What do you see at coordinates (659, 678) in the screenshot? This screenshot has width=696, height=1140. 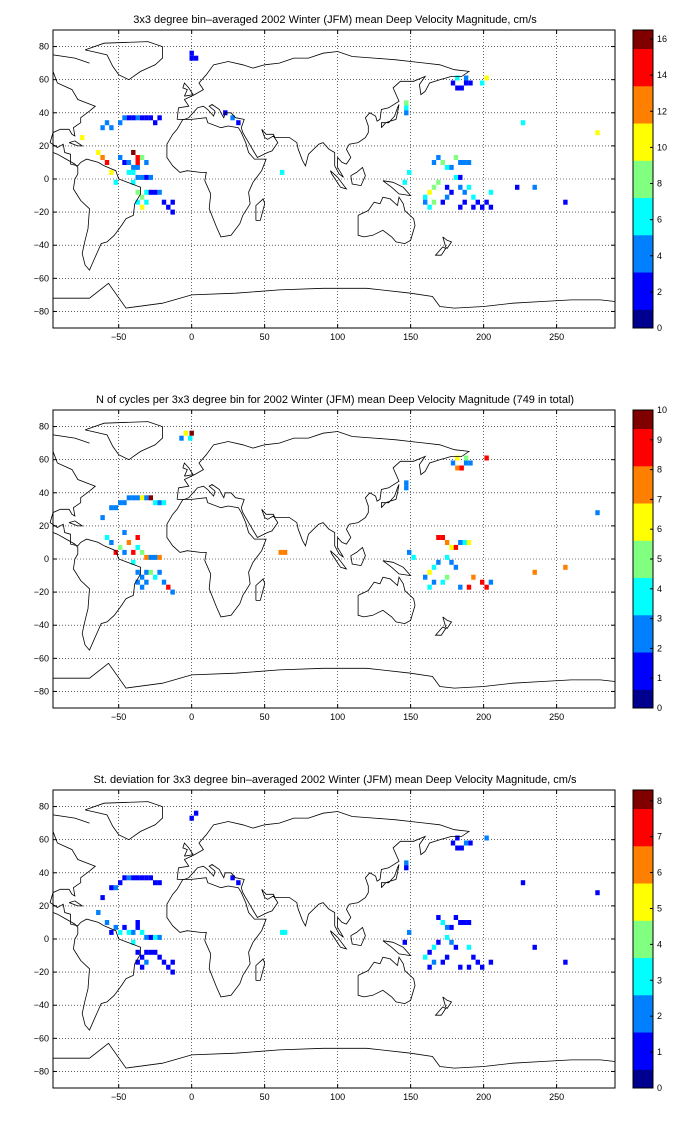 I see `colorbar-tick-label: 1` at bounding box center [659, 678].